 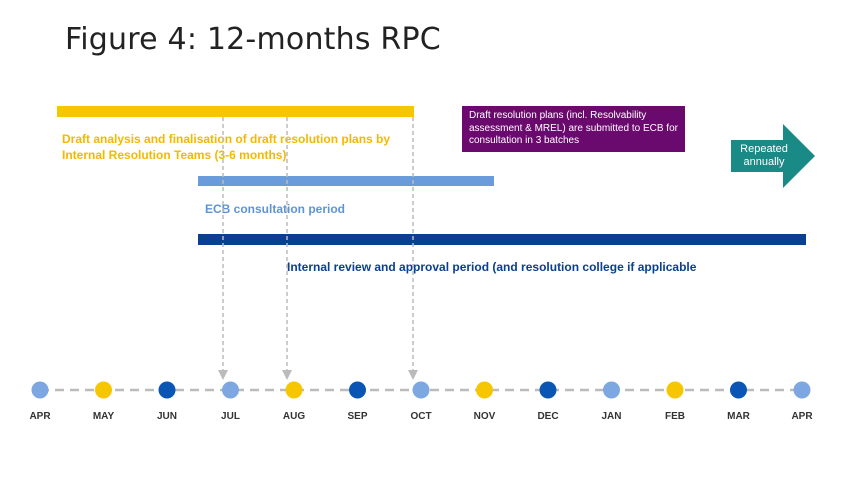 What do you see at coordinates (230, 390) in the screenshot?
I see `timeline-dot-jul` at bounding box center [230, 390].